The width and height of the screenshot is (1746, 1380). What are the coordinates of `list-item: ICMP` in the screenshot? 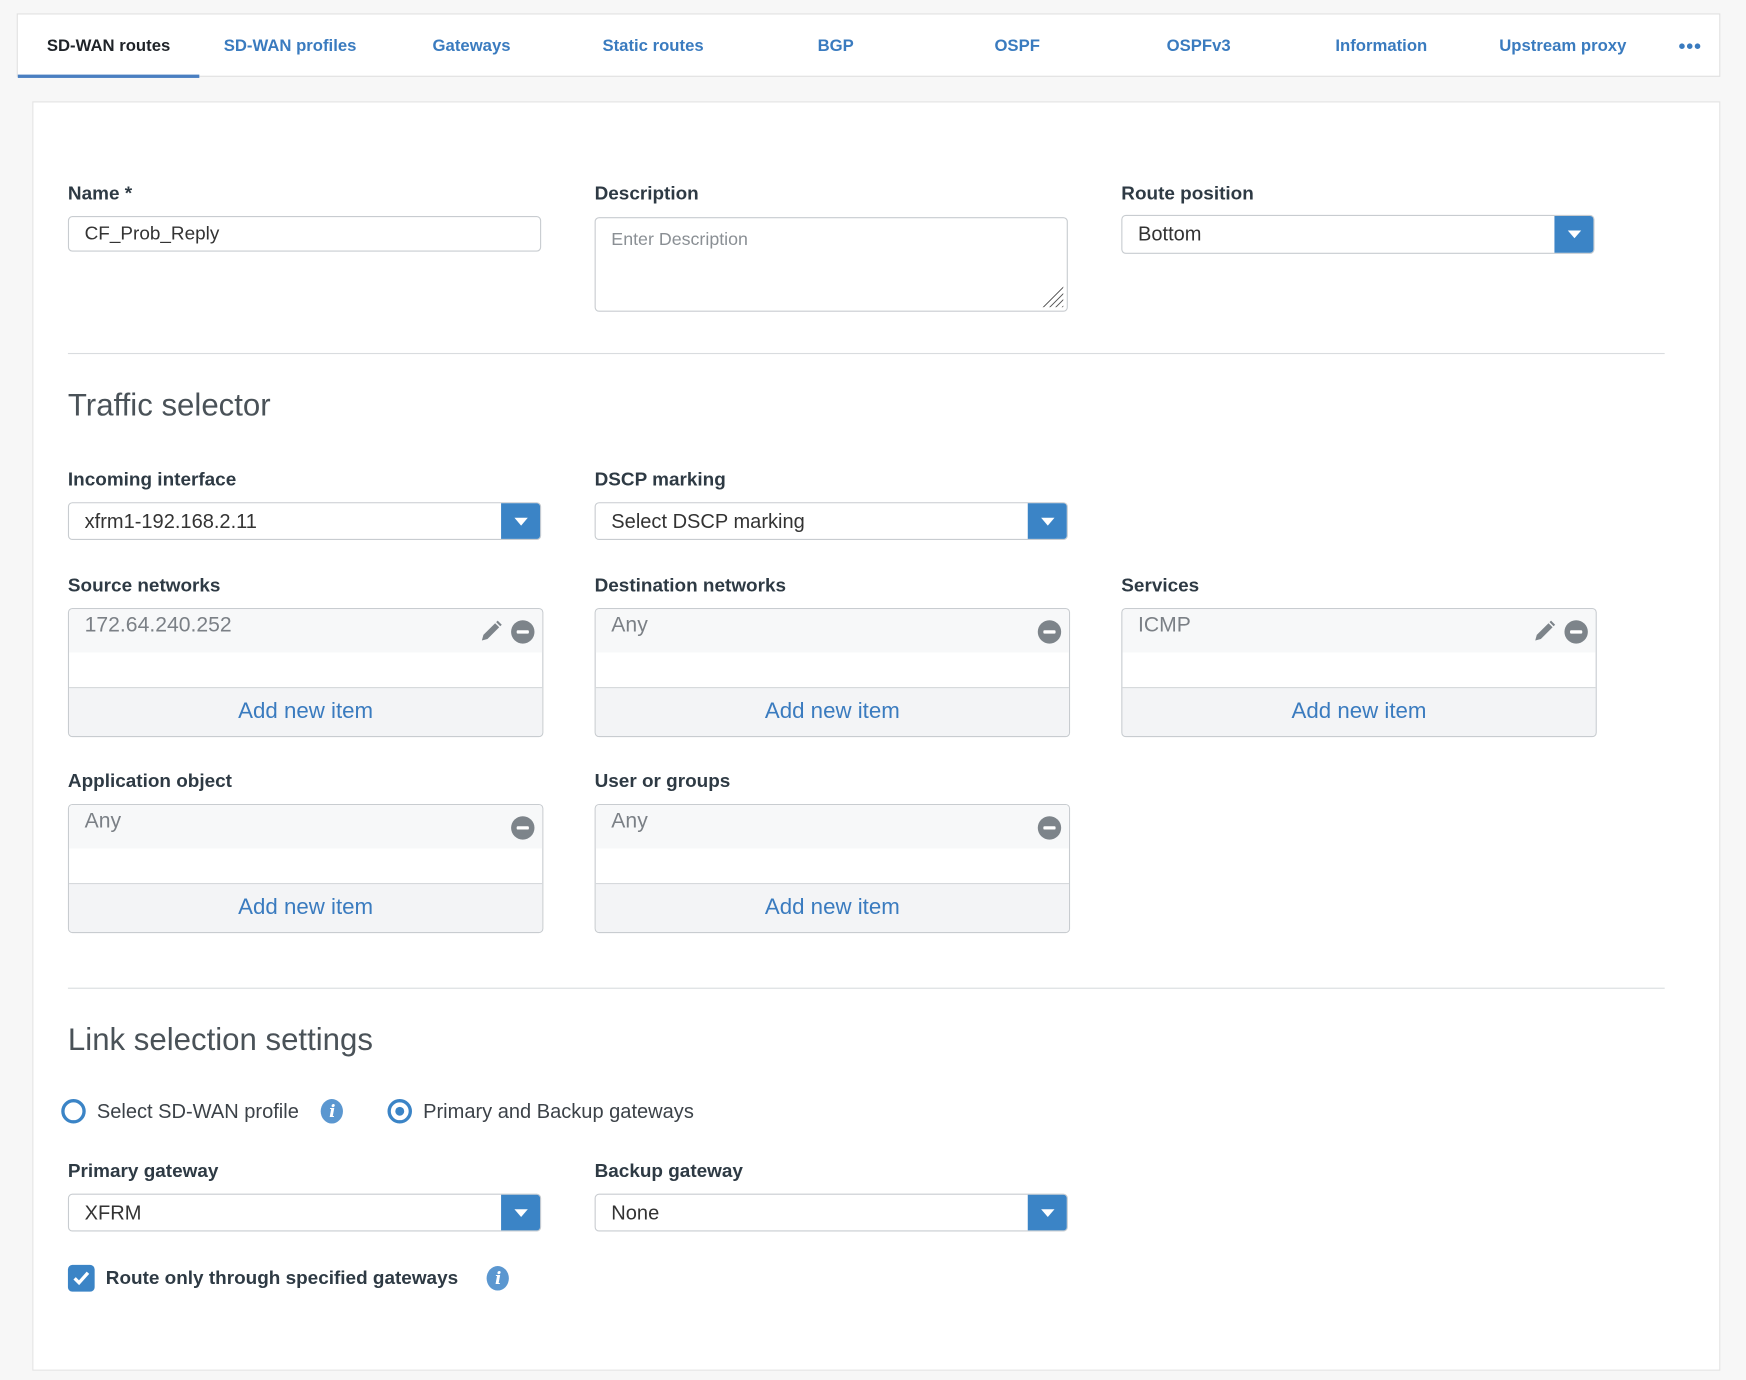 It's located at (1359, 631).